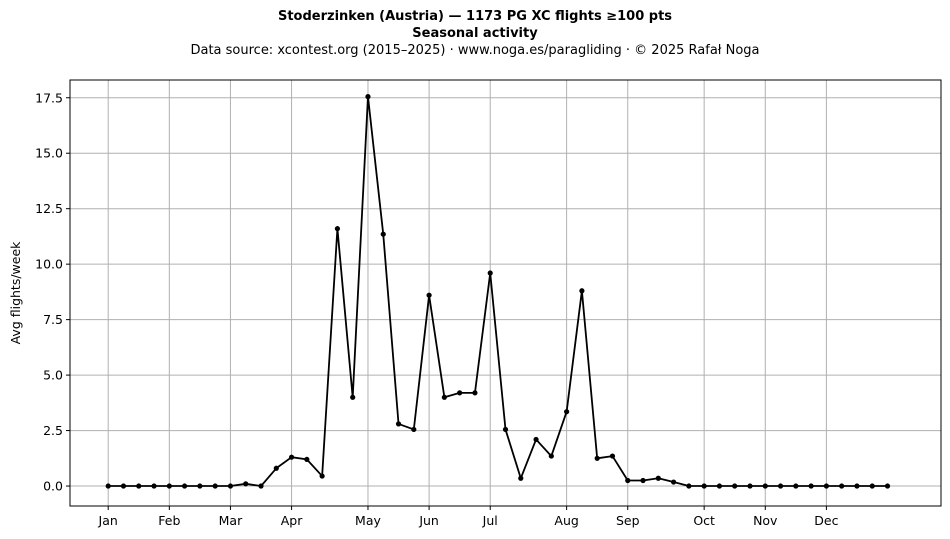 The width and height of the screenshot is (950, 539). Describe the element at coordinates (628, 520) in the screenshot. I see `x-tick-label: Sep` at that location.